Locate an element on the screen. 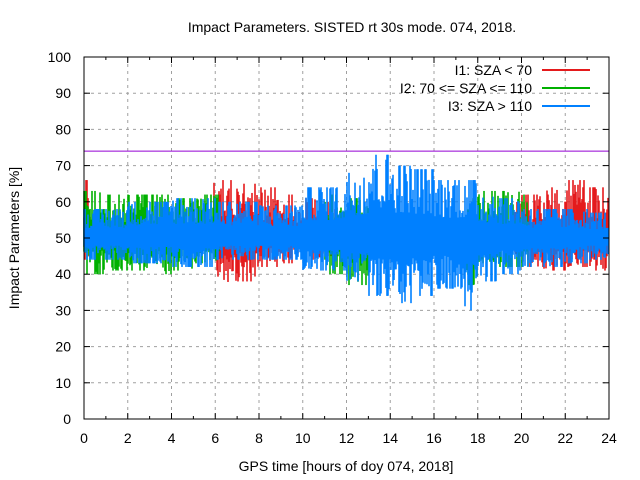 The width and height of the screenshot is (640, 480). y-axis-label: Impact Parameters [%] is located at coordinates (14, 238).